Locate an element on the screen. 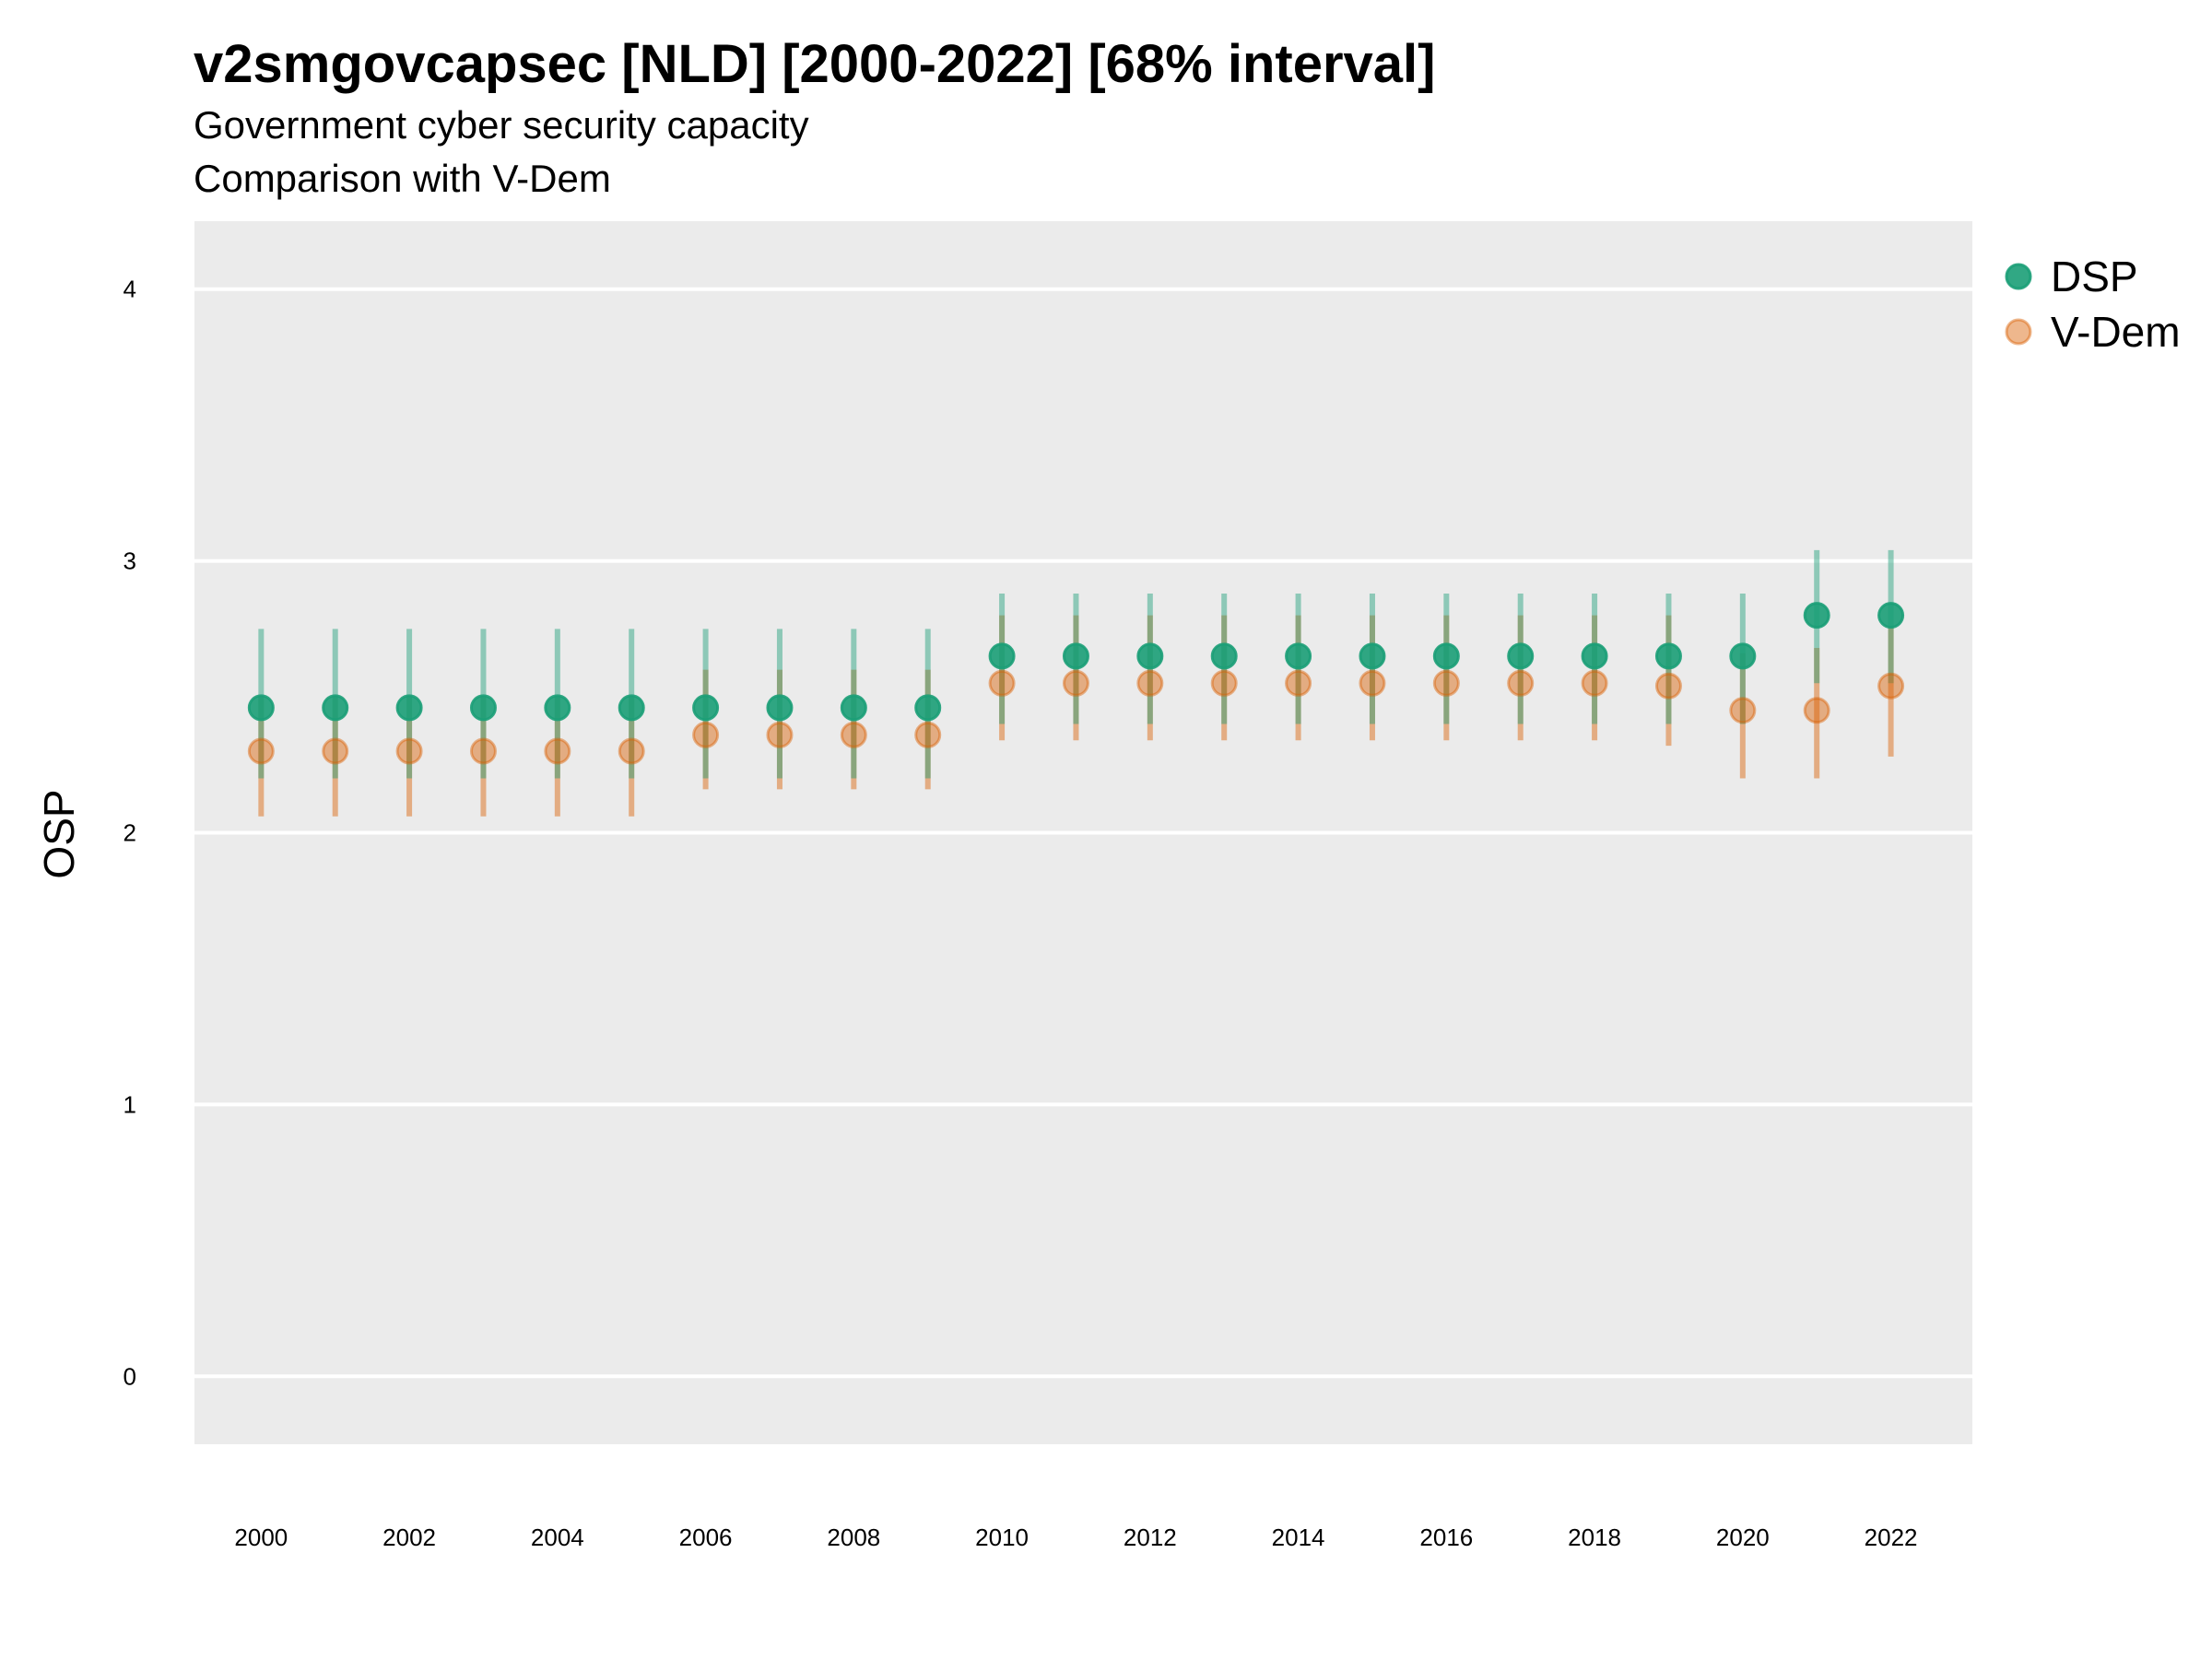 Image resolution: width=2212 pixels, height=1659 pixels. y-tick-label: 2 is located at coordinates (130, 833).